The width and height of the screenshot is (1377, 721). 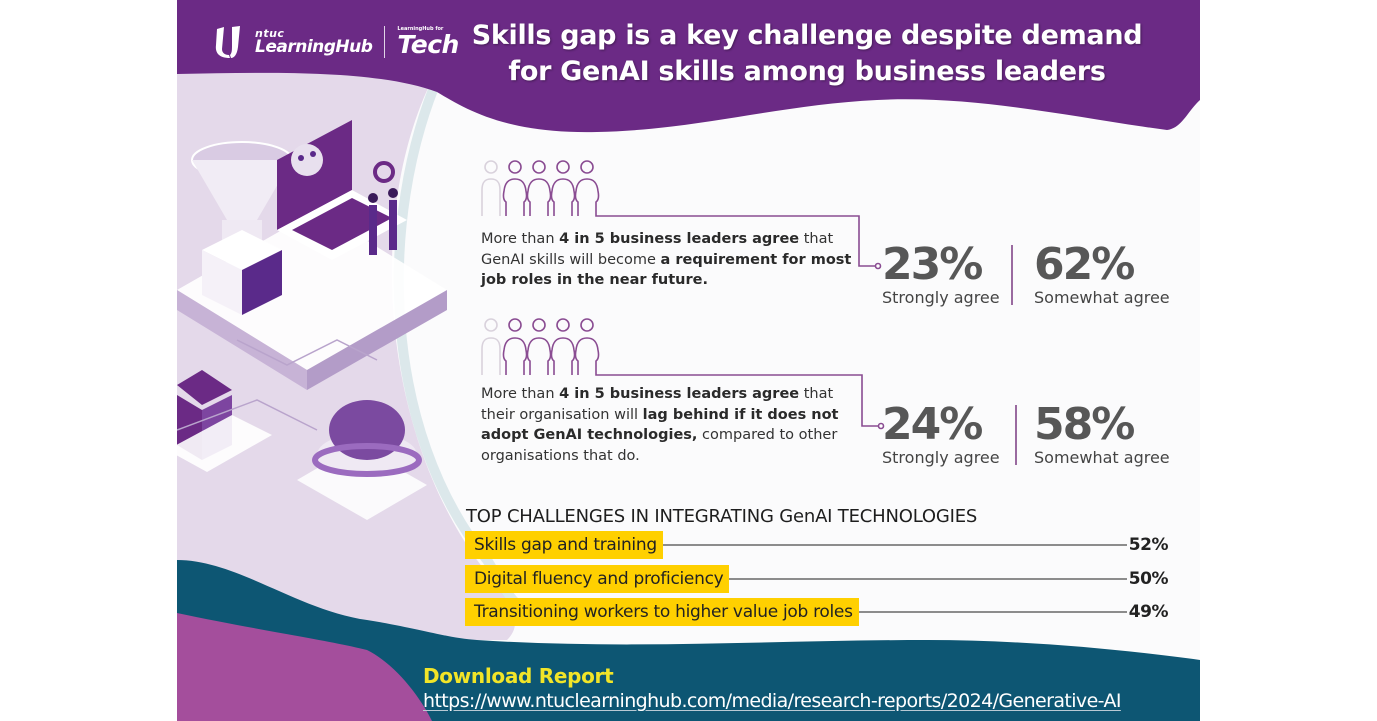 What do you see at coordinates (1148, 579) in the screenshot?
I see `challenge-value: 50%` at bounding box center [1148, 579].